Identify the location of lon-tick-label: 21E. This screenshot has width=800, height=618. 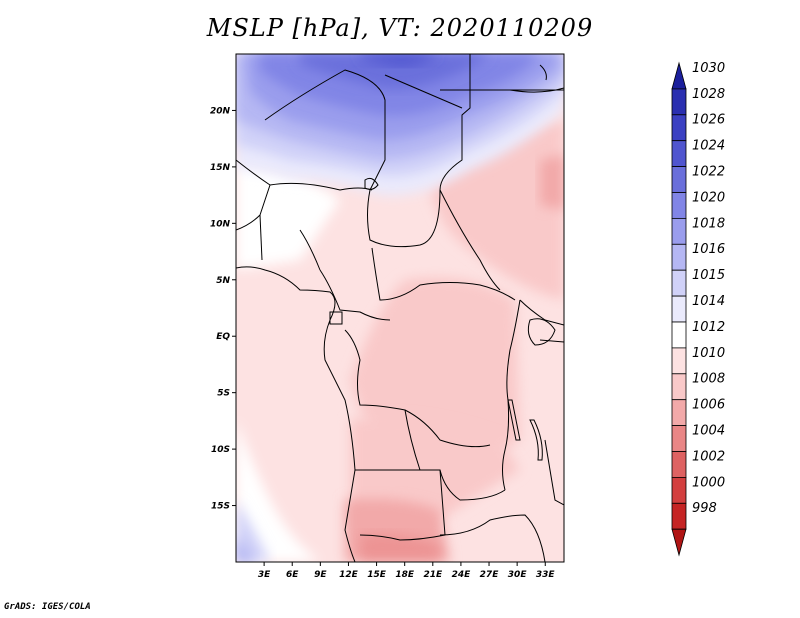
(433, 575).